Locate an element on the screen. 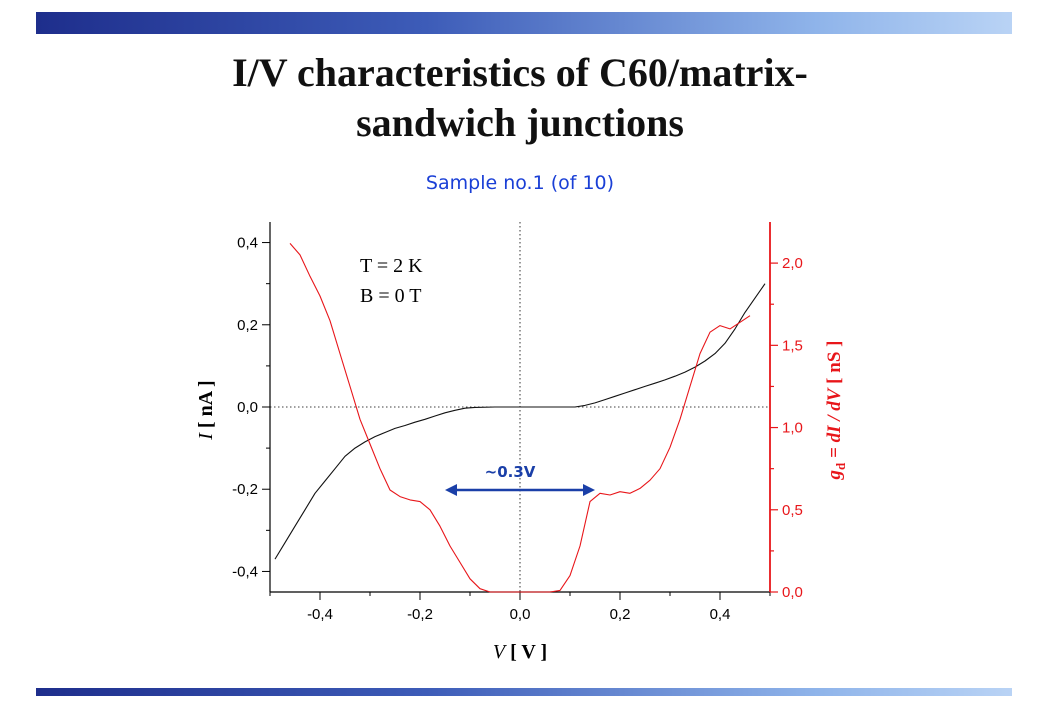  slide-subtitle: Sample no.1 (of 10) is located at coordinates (520, 183).